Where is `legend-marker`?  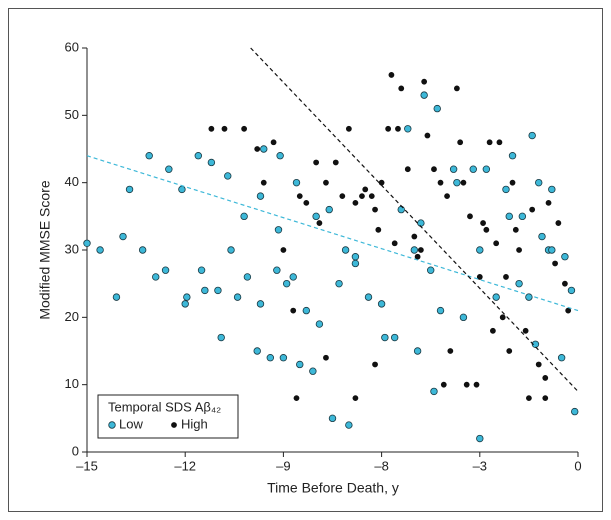 legend-marker is located at coordinates (174, 425).